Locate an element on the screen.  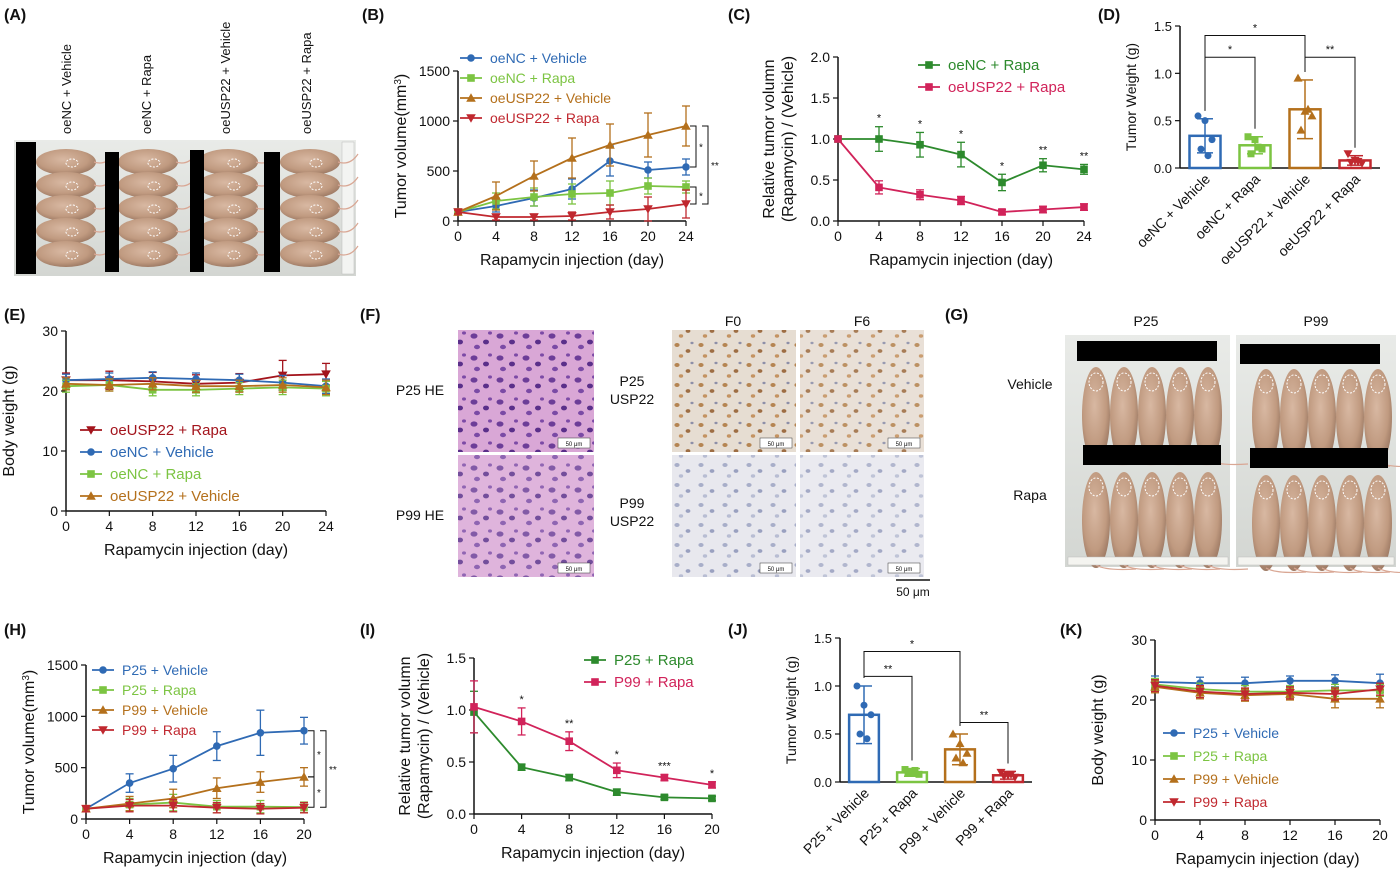
y-tick-label: 1.5 is located at coordinates (1163, 26).